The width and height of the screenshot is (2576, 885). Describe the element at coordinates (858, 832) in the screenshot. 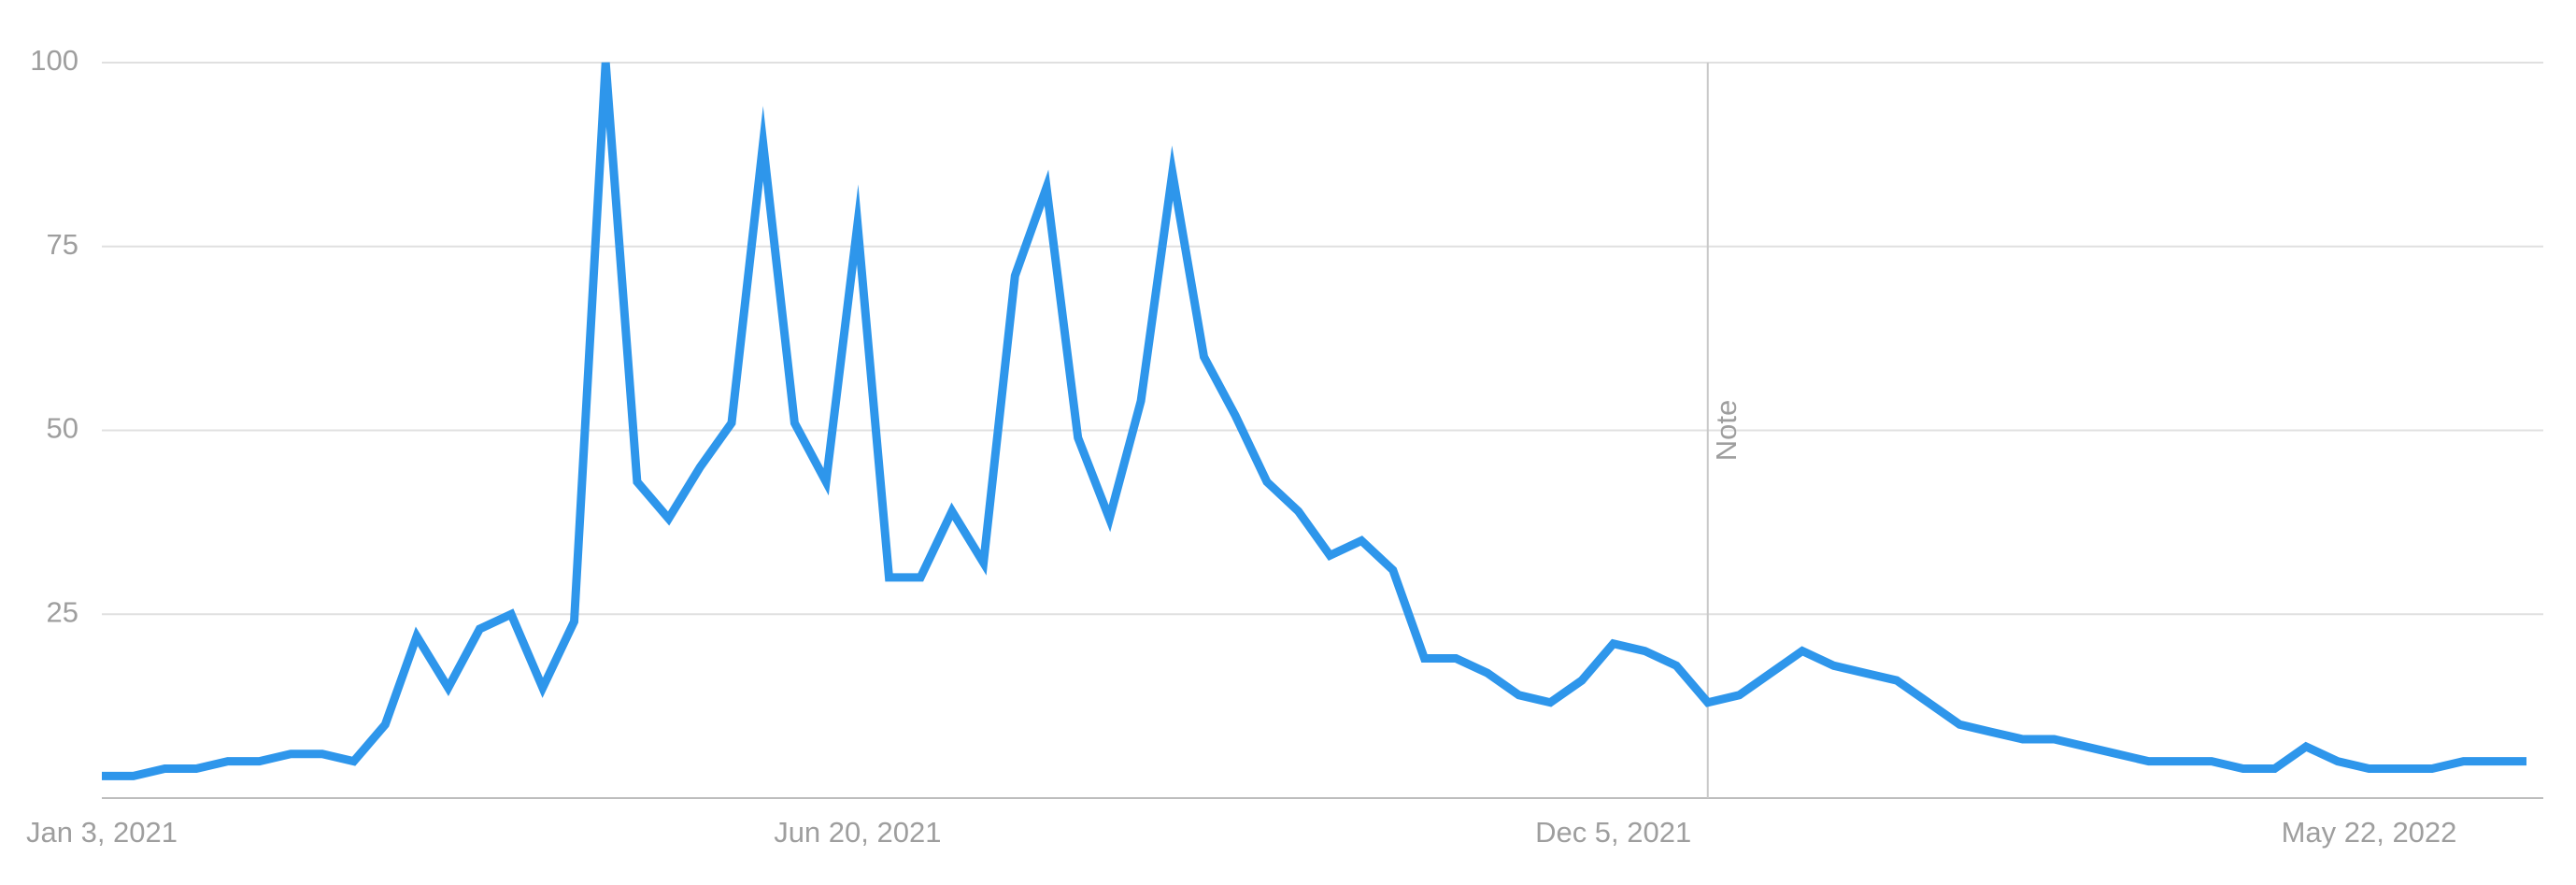

I see `x-tick-label: Jun 20, 2021` at that location.